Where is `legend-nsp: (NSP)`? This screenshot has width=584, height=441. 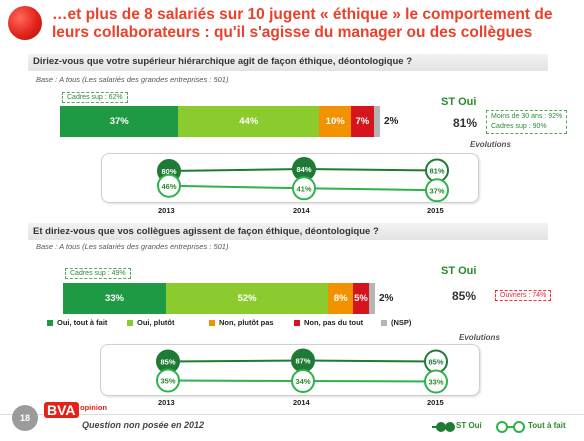 legend-nsp: (NSP) is located at coordinates (396, 322).